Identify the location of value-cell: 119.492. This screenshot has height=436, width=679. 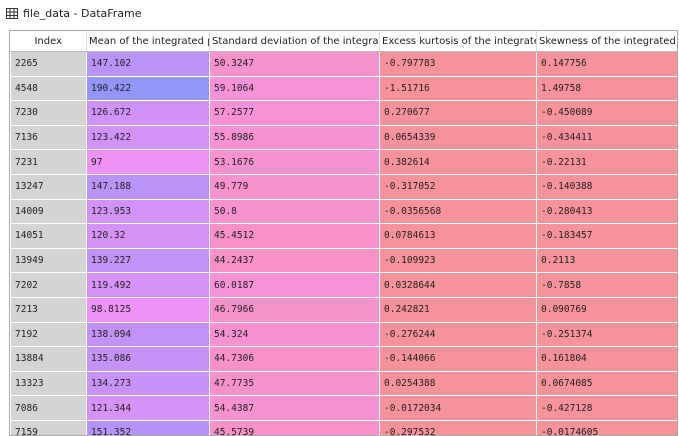
(148, 285).